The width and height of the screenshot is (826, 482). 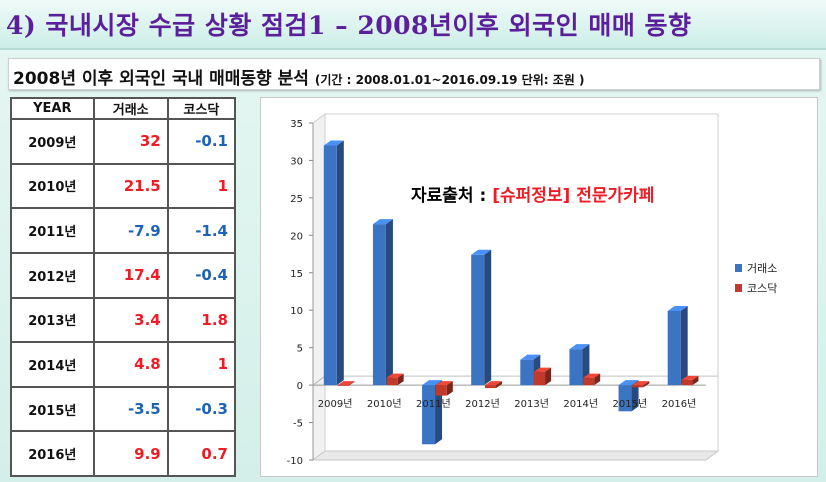 What do you see at coordinates (580, 404) in the screenshot?
I see `x-tick-label: 2014년` at bounding box center [580, 404].